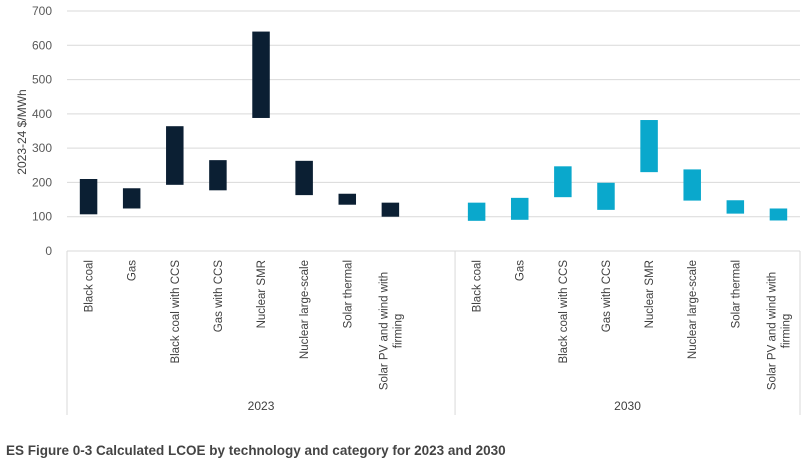 This screenshot has height=467, width=809. I want to click on range-bar-2030-gas-with-ccs, so click(606, 196).